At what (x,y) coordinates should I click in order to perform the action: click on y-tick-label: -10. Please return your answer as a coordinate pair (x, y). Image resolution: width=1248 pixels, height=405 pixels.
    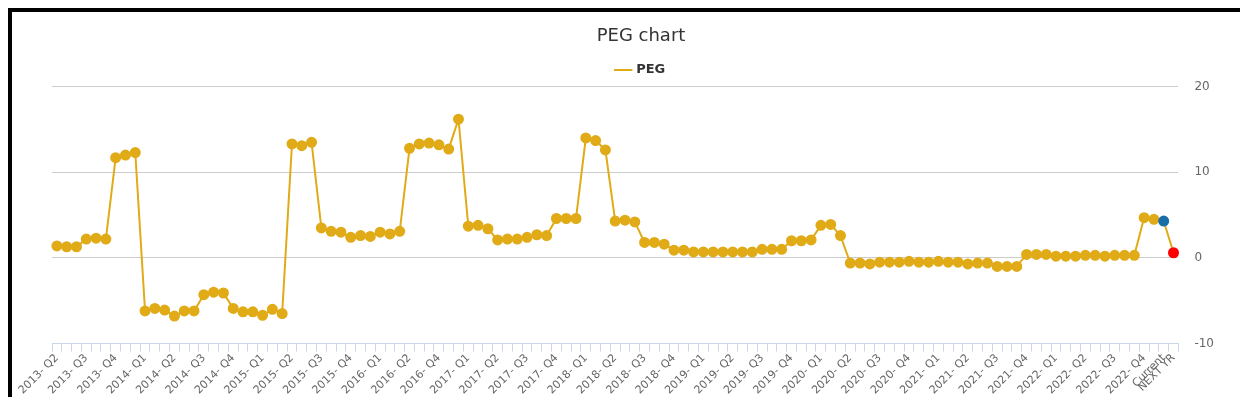
    Looking at the image, I should click on (1204, 342).